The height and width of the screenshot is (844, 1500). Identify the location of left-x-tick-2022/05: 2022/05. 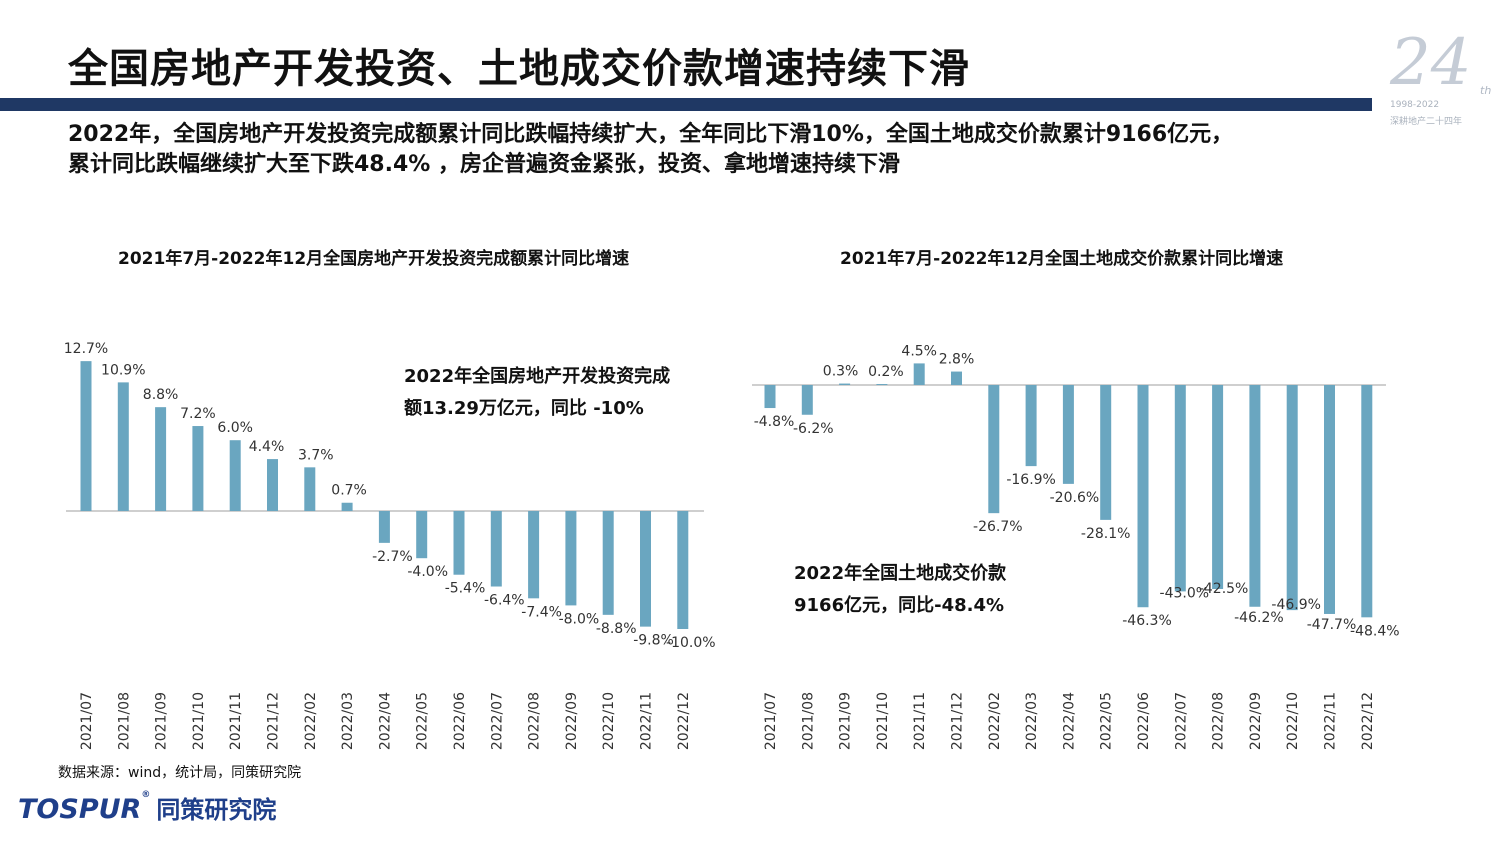
(423, 721).